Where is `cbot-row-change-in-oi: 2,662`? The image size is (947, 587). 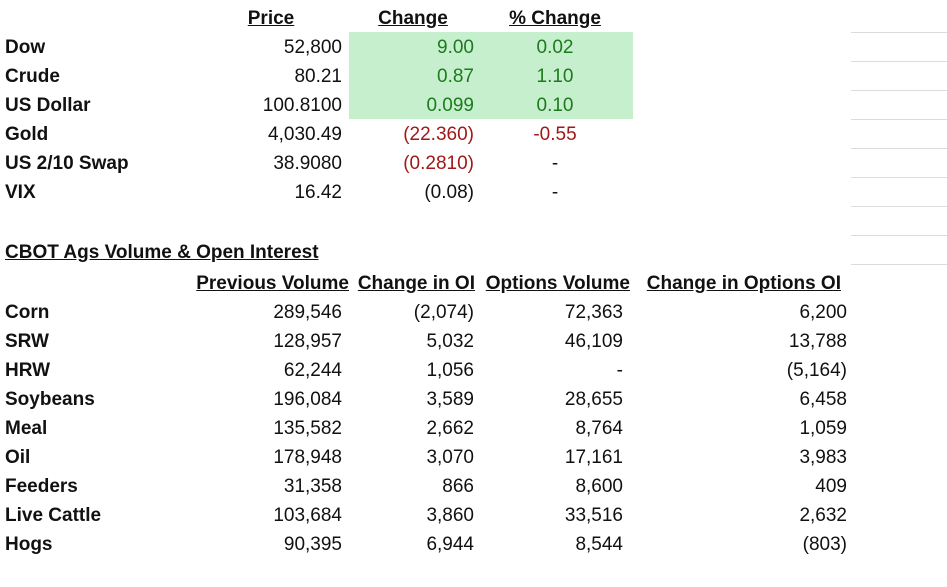 cbot-row-change-in-oi: 2,662 is located at coordinates (450, 428).